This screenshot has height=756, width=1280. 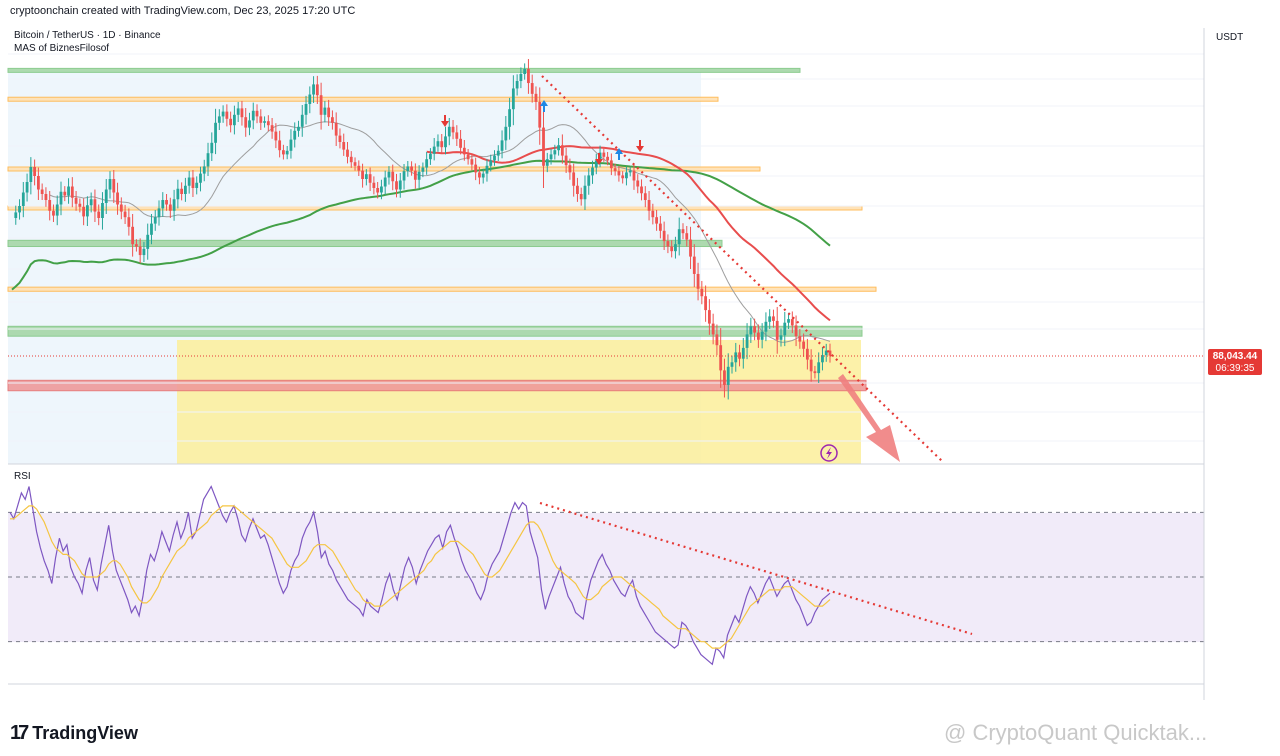 I want to click on tradingview-logo: 17 TradingView, so click(x=74, y=733).